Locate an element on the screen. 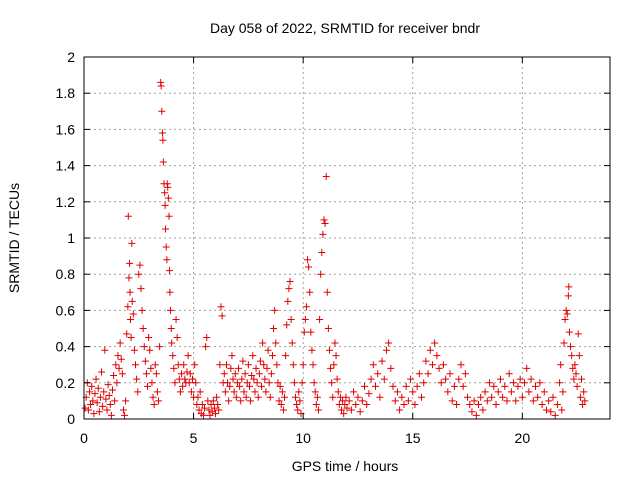 This screenshot has height=480, width=640. x-tick-label: 0 is located at coordinates (84, 438).